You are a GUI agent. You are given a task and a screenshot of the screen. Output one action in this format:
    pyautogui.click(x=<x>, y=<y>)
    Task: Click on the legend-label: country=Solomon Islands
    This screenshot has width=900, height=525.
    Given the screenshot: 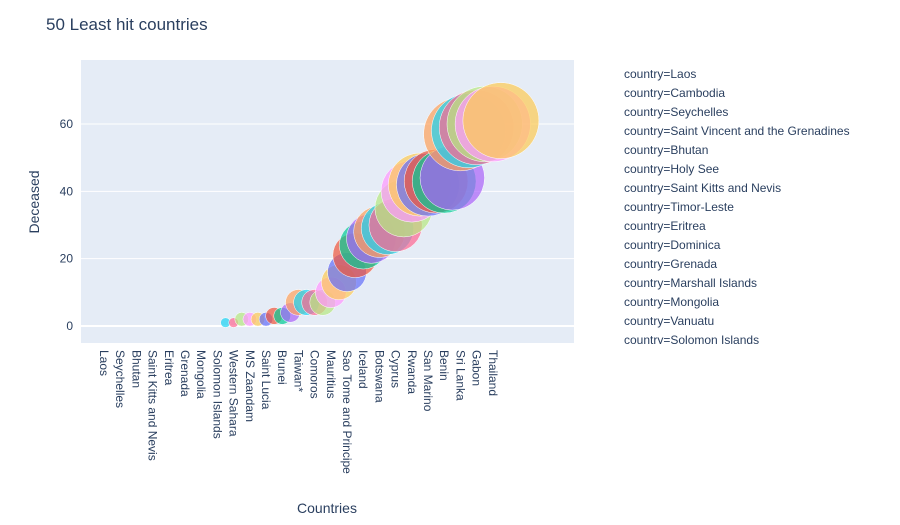 What is the action you would take?
    pyautogui.click(x=691, y=340)
    